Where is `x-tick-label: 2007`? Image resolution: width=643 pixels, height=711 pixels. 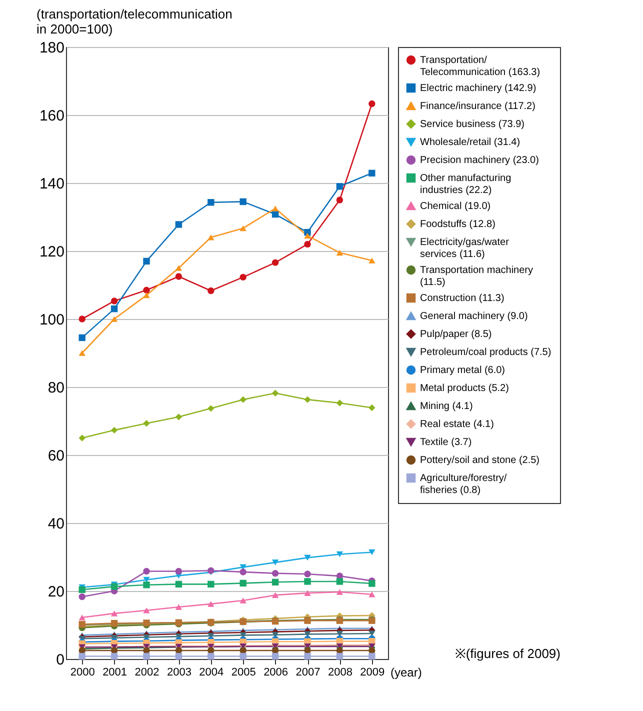 x-tick-label: 2007 is located at coordinates (308, 672).